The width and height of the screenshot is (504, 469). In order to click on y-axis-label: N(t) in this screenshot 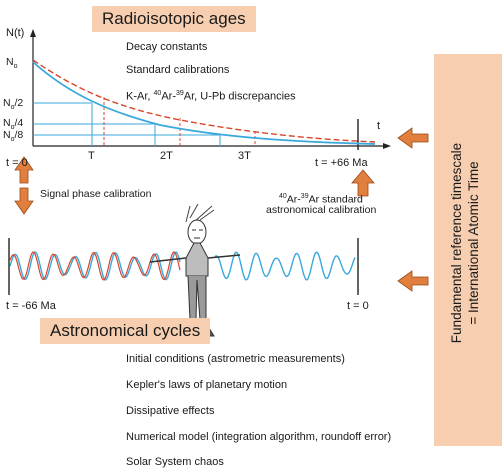, I will do `click(15, 33)`.